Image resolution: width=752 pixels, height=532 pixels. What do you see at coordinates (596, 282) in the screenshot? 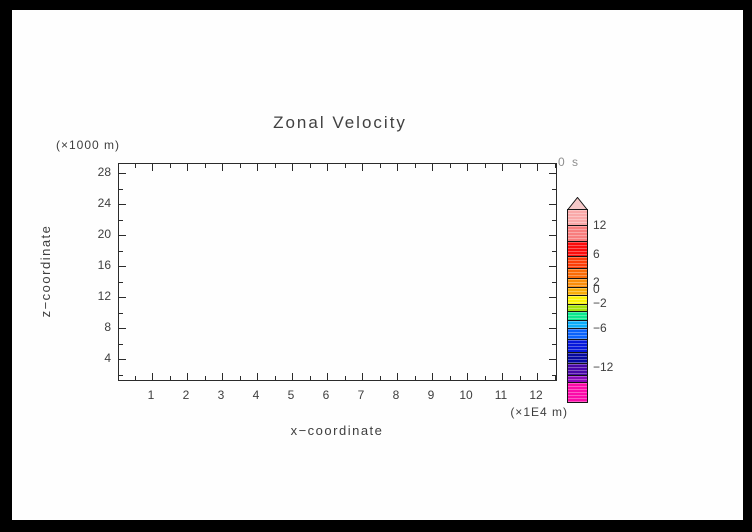
I see `colorbar-tick-label: 2` at bounding box center [596, 282].